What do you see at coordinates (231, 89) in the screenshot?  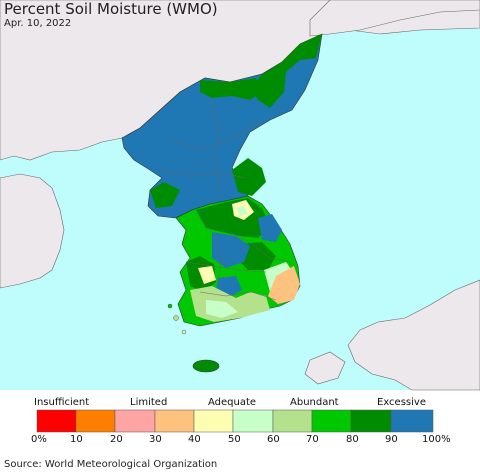 I see `north-korea-abundant-n` at bounding box center [231, 89].